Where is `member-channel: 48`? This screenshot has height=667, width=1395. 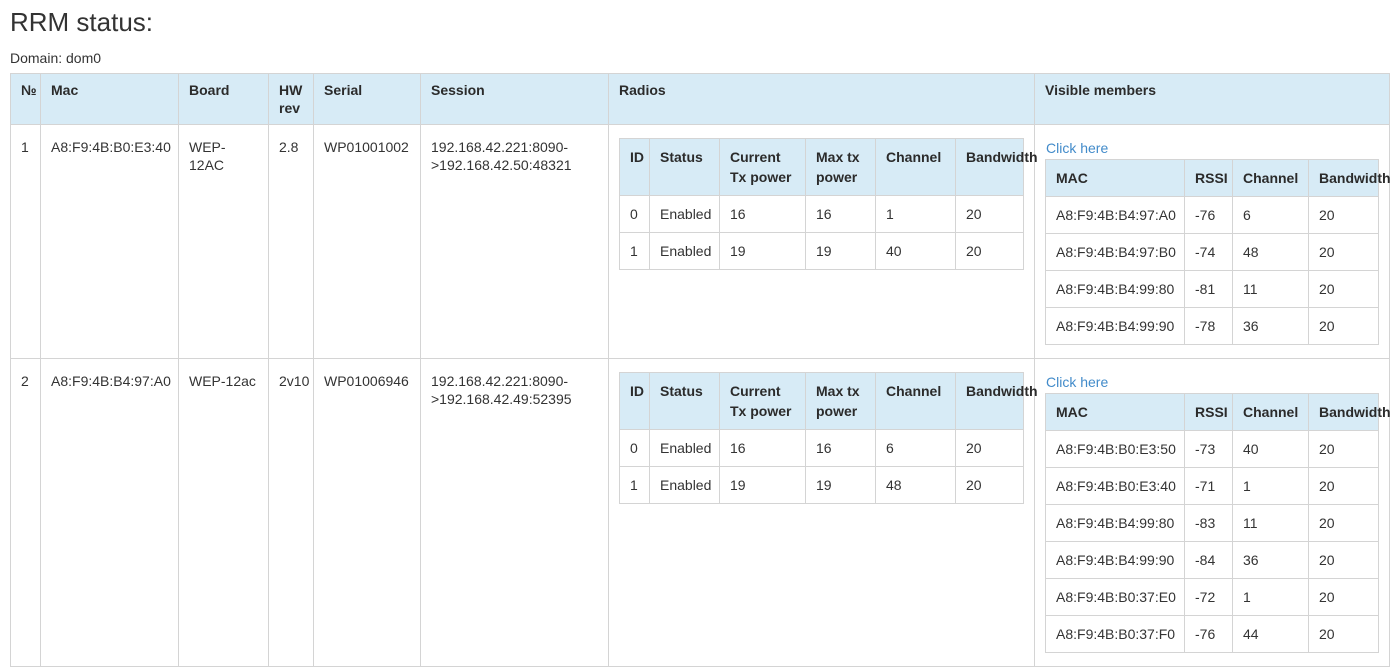 member-channel: 48 is located at coordinates (1270, 251).